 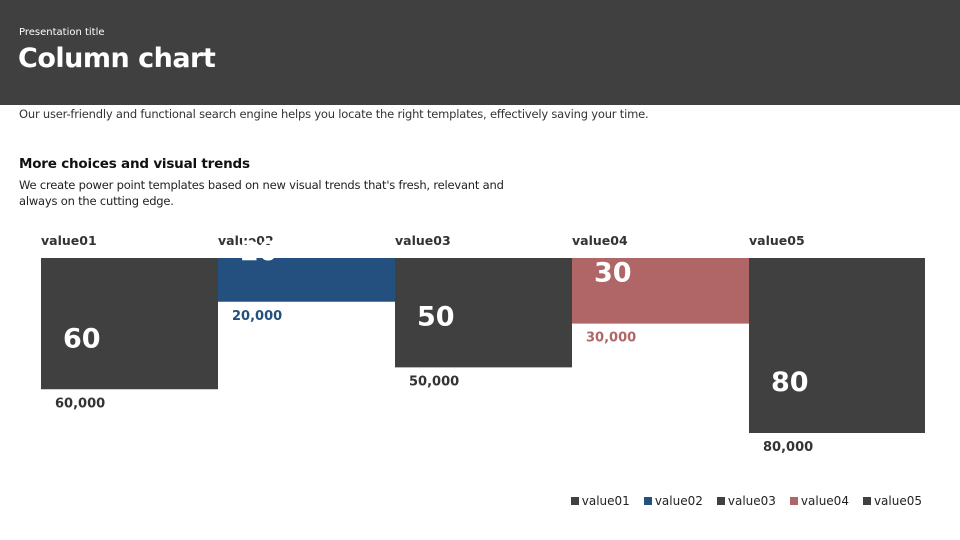 What do you see at coordinates (259, 251) in the screenshot?
I see `bar-value-label: 20` at bounding box center [259, 251].